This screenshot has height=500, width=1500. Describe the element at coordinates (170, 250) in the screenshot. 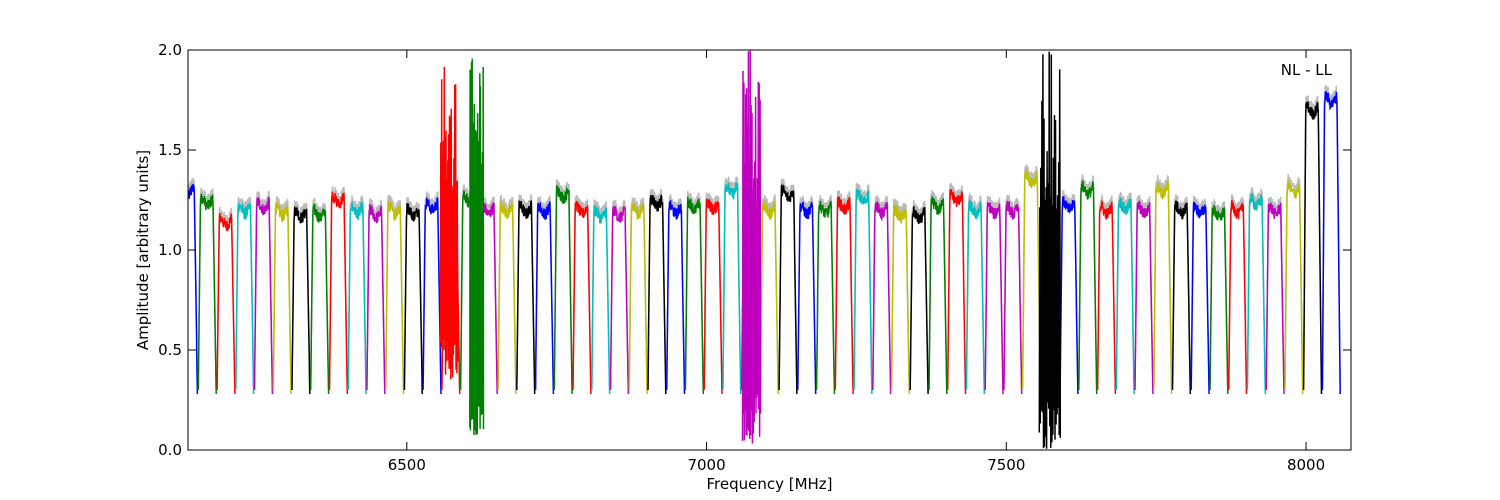

I see `y-tick-label: 1.0` at that location.